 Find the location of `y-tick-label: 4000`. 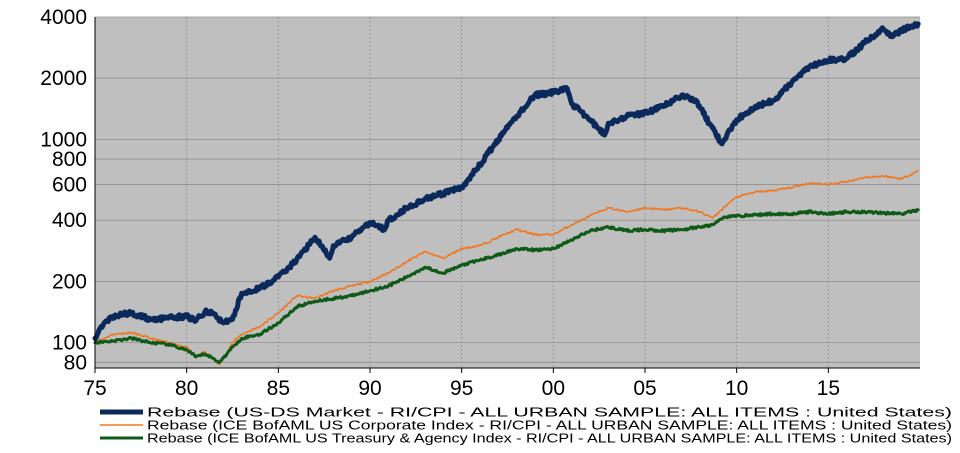

y-tick-label: 4000 is located at coordinates (63, 17).